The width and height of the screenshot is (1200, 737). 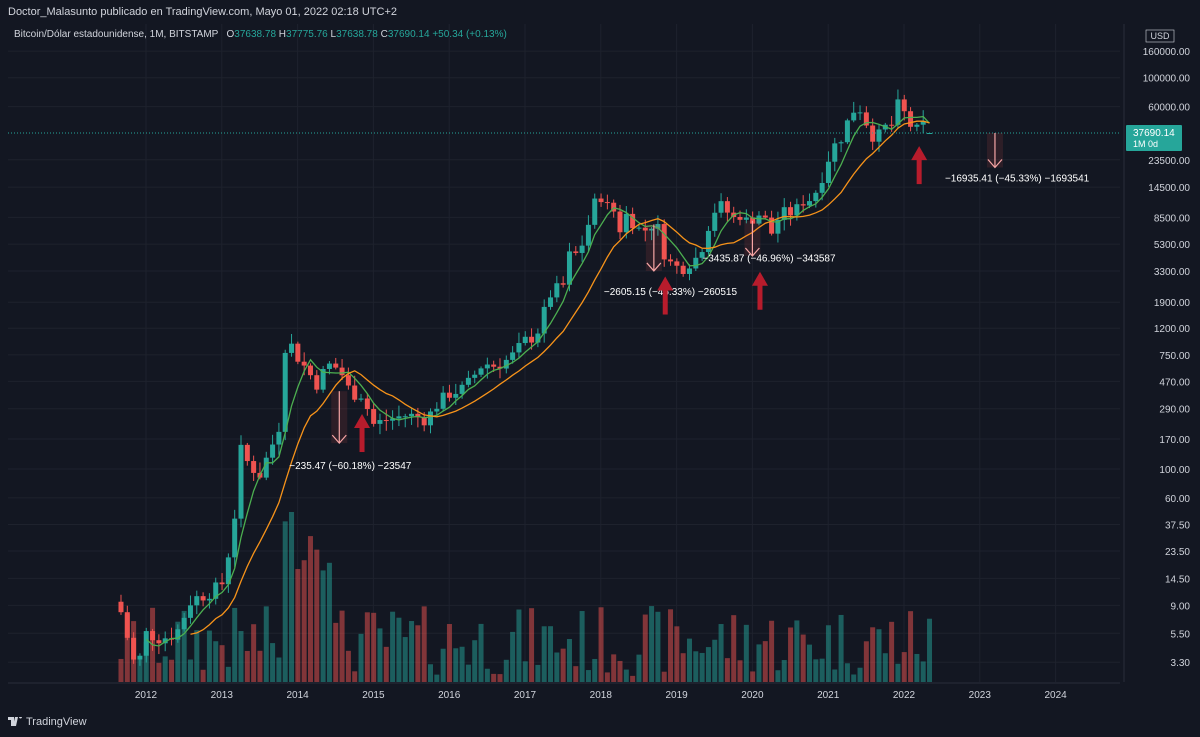 I want to click on tradingview-logo: TradingView, so click(x=47, y=722).